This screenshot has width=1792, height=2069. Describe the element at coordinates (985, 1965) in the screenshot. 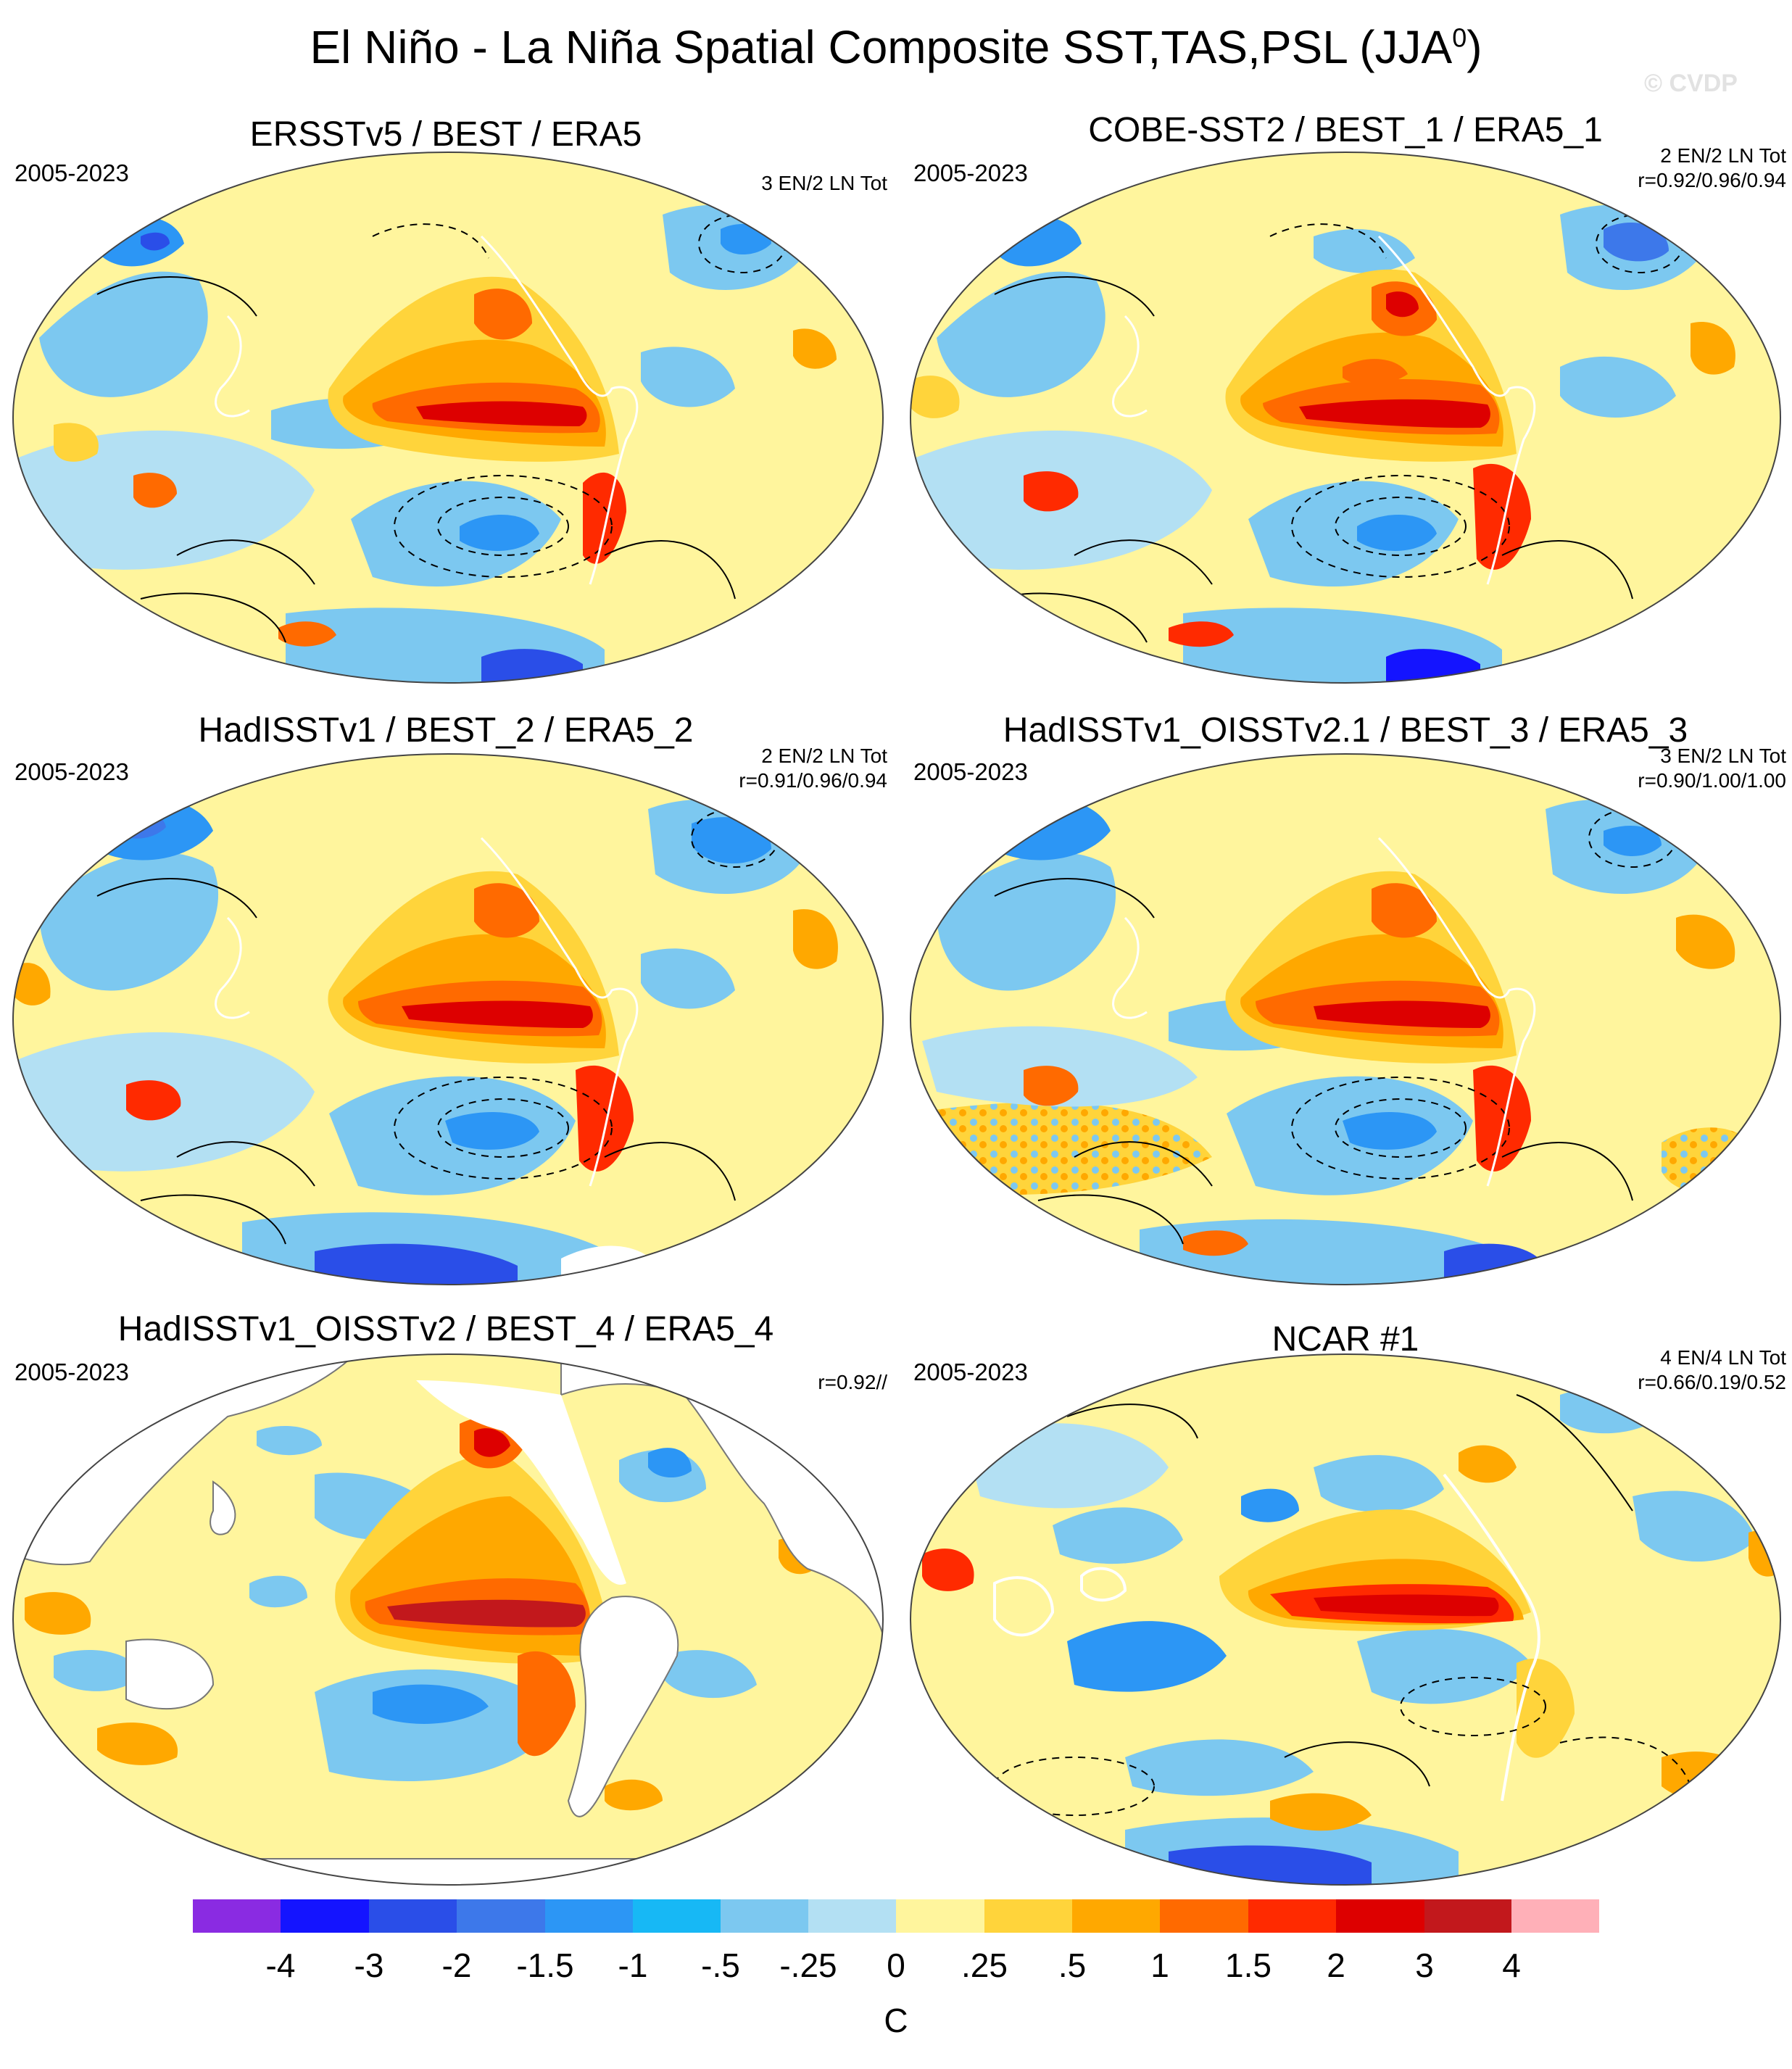

I see `colorbar-label: .25` at that location.